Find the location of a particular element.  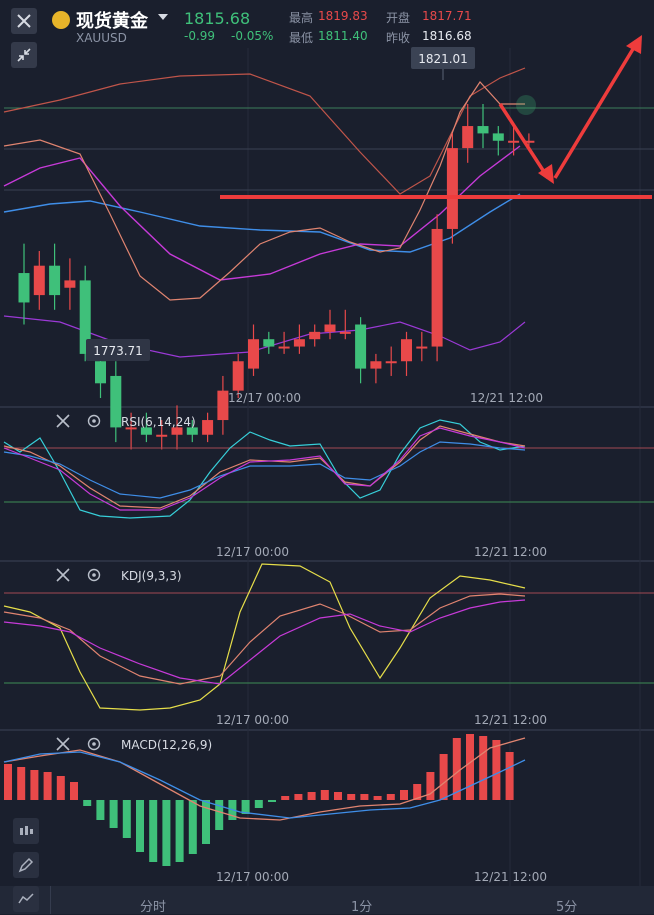

draw-tool-button is located at coordinates (26, 865).